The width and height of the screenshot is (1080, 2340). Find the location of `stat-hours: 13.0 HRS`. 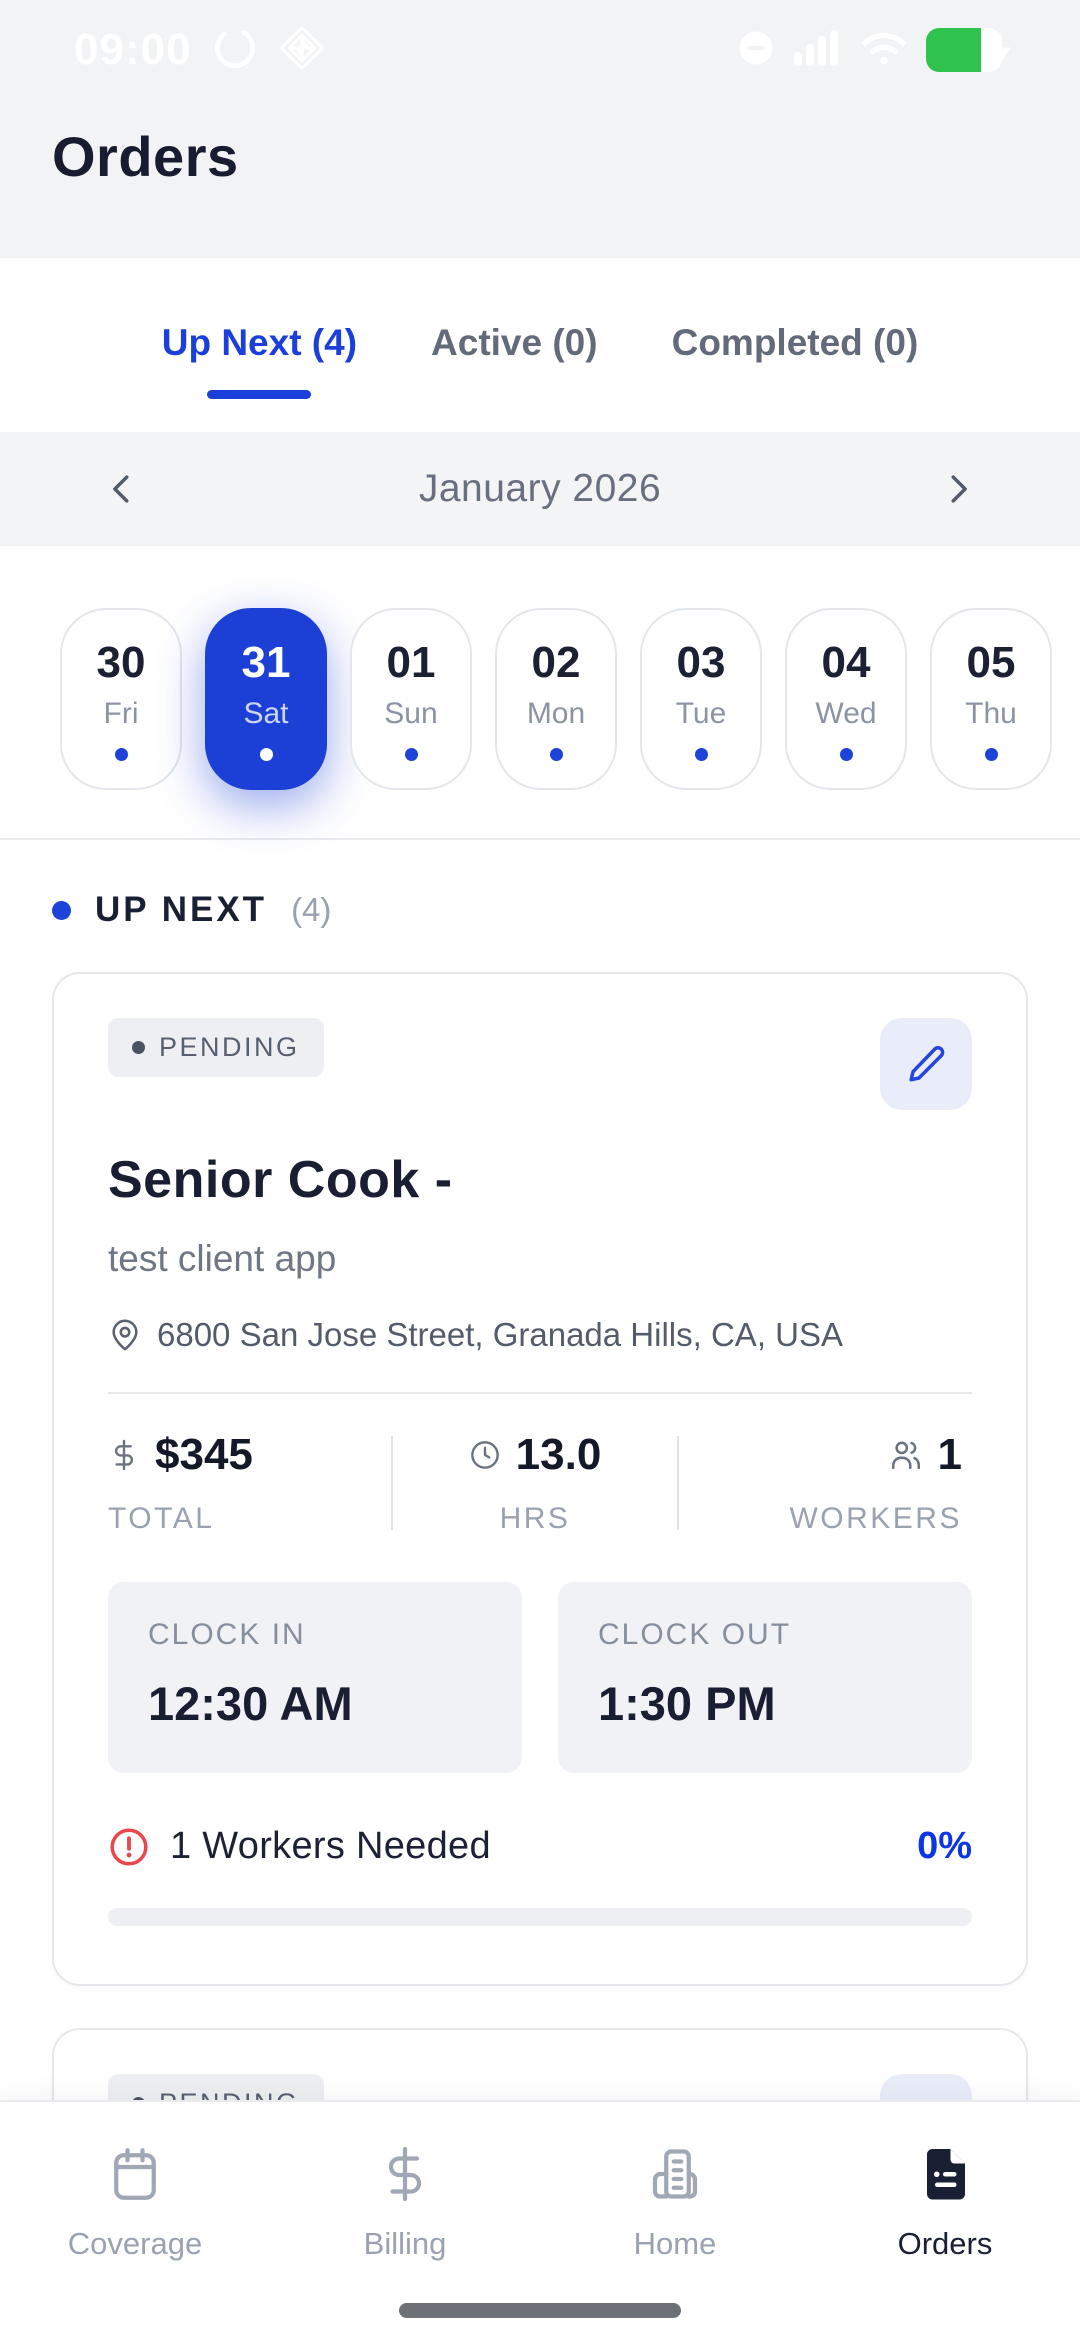

stat-hours: 13.0 HRS is located at coordinates (534, 1483).